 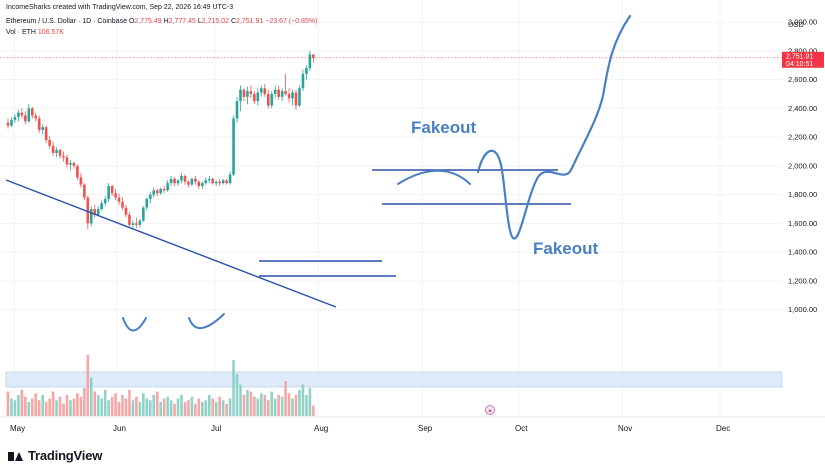 I want to click on trendline, so click(x=171, y=243).